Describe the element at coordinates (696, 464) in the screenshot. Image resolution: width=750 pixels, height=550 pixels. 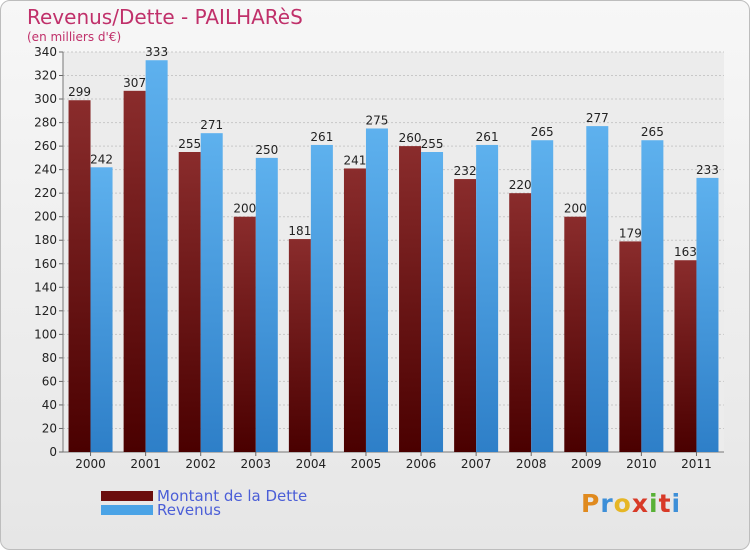
I see `x-tick-label: 2011` at that location.